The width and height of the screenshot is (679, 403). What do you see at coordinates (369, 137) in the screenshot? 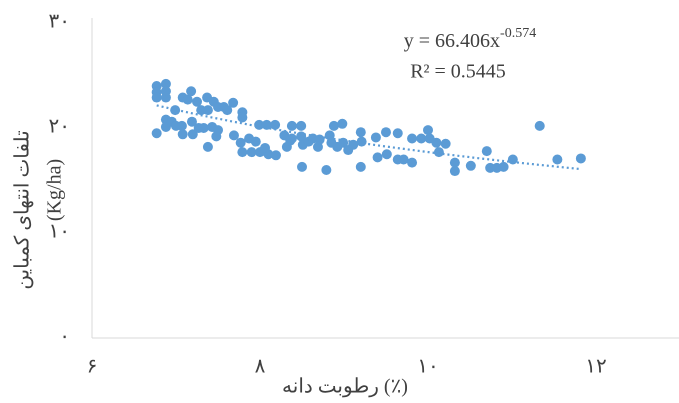
I see `trendline` at bounding box center [369, 137].